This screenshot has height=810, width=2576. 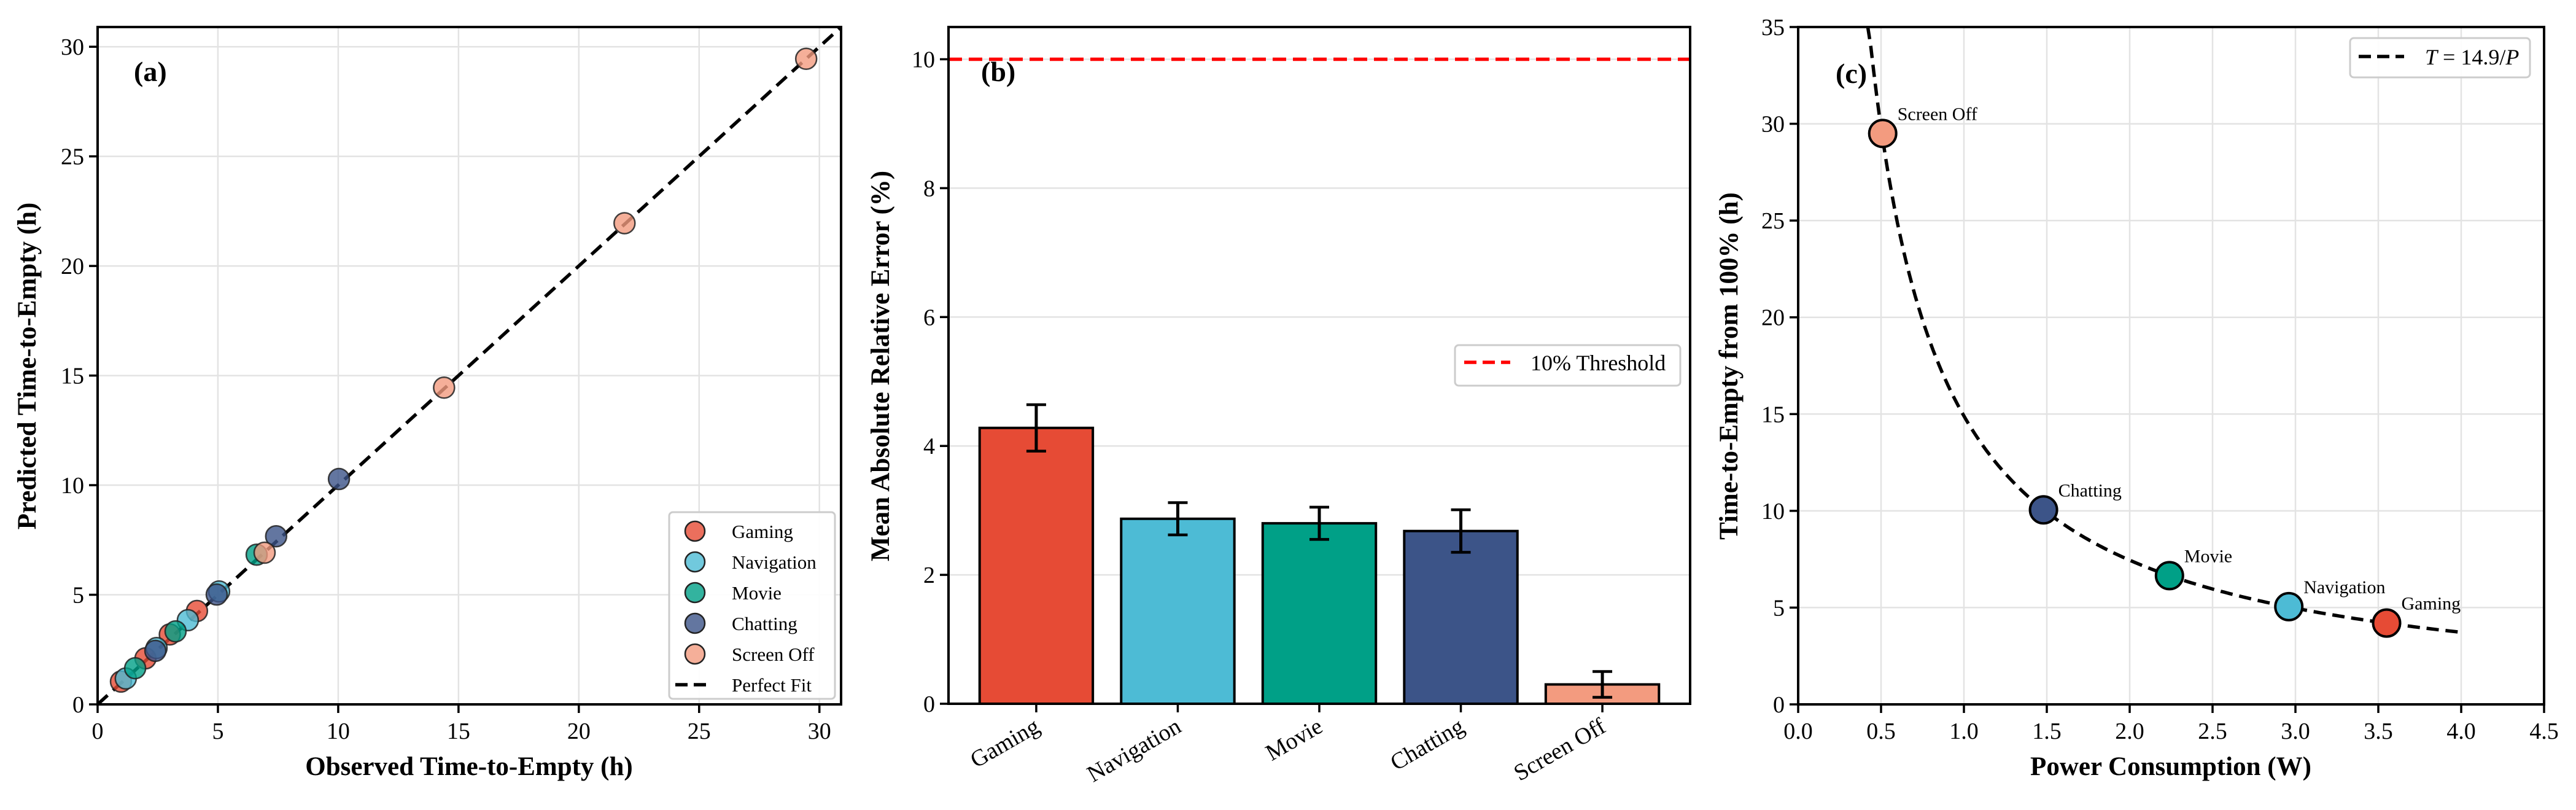 What do you see at coordinates (695, 531) in the screenshot?
I see `legend-swatch-gaming` at bounding box center [695, 531].